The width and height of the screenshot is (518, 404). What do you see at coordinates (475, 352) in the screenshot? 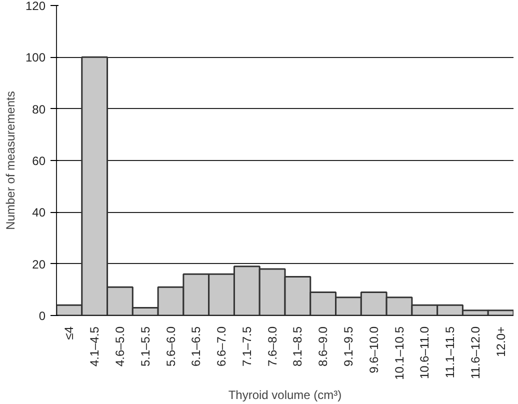
I see `x-tick-label: 11.6–12.0` at bounding box center [475, 352].